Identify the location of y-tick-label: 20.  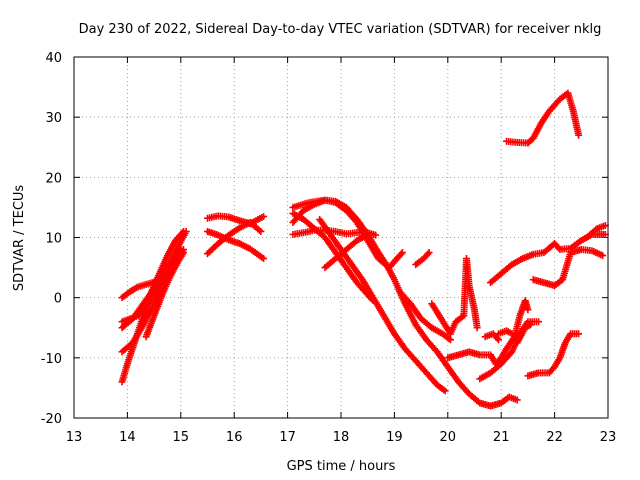
(53, 178).